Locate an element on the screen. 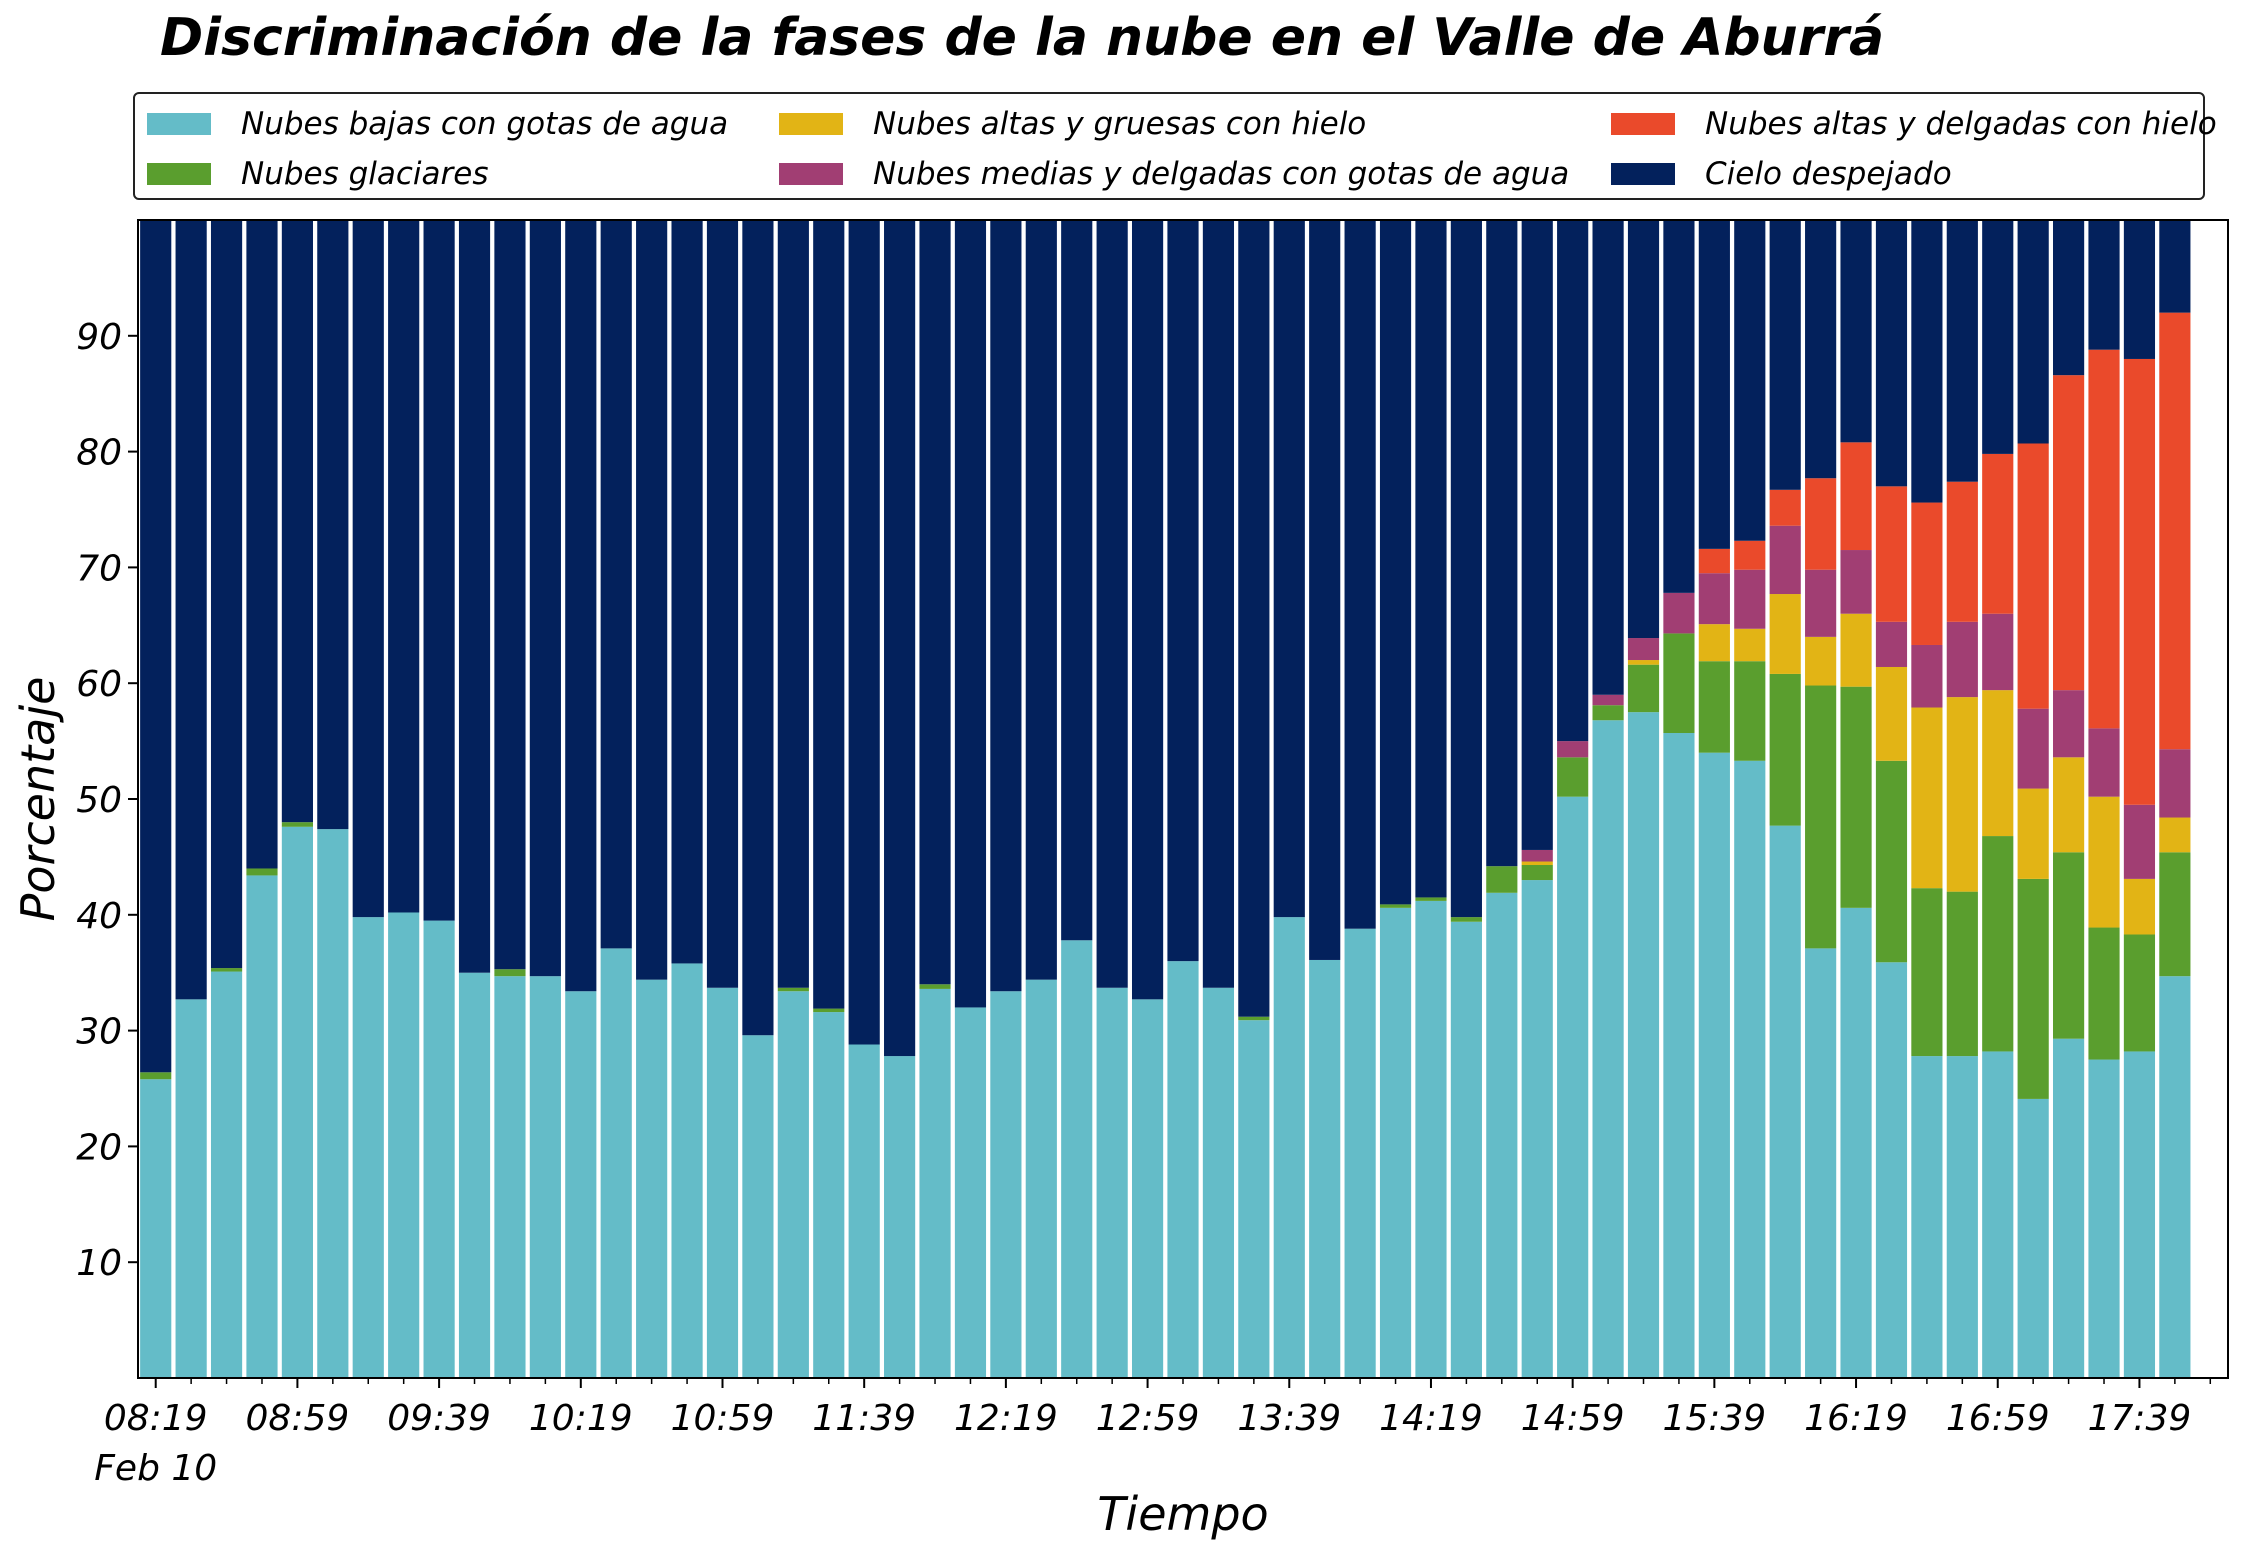  legend-label: Nubes bajas con gotas de agua is located at coordinates (485, 124).